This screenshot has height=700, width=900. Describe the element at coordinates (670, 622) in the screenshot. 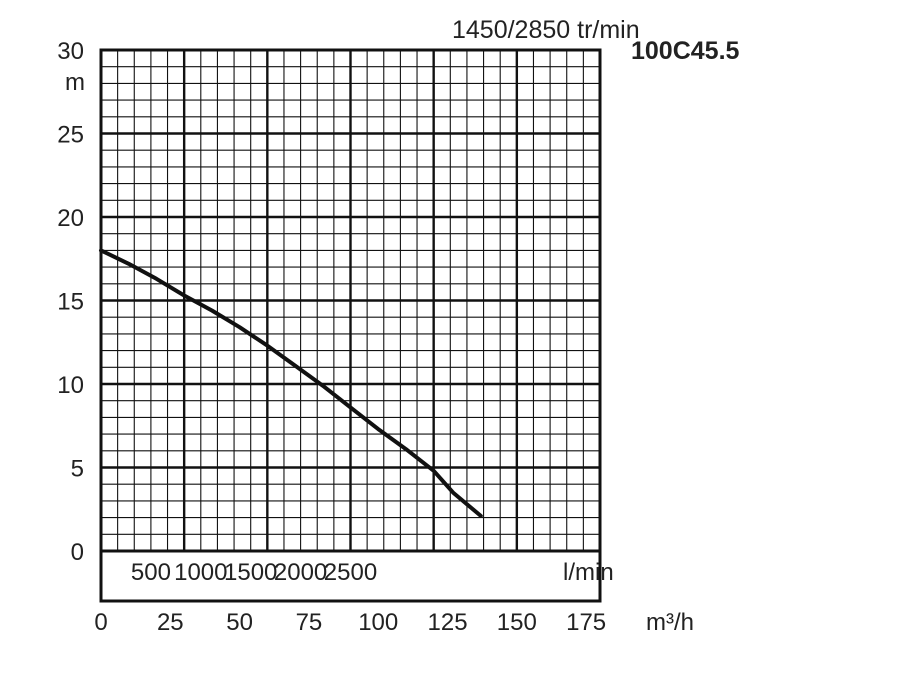

I see `m3h-axis-unit-label: m³/h` at that location.